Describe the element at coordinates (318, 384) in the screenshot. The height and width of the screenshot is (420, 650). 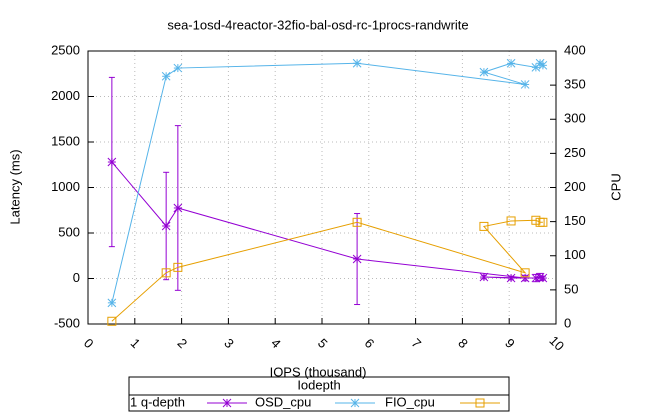
I see `legend-title: Iodepth` at that location.